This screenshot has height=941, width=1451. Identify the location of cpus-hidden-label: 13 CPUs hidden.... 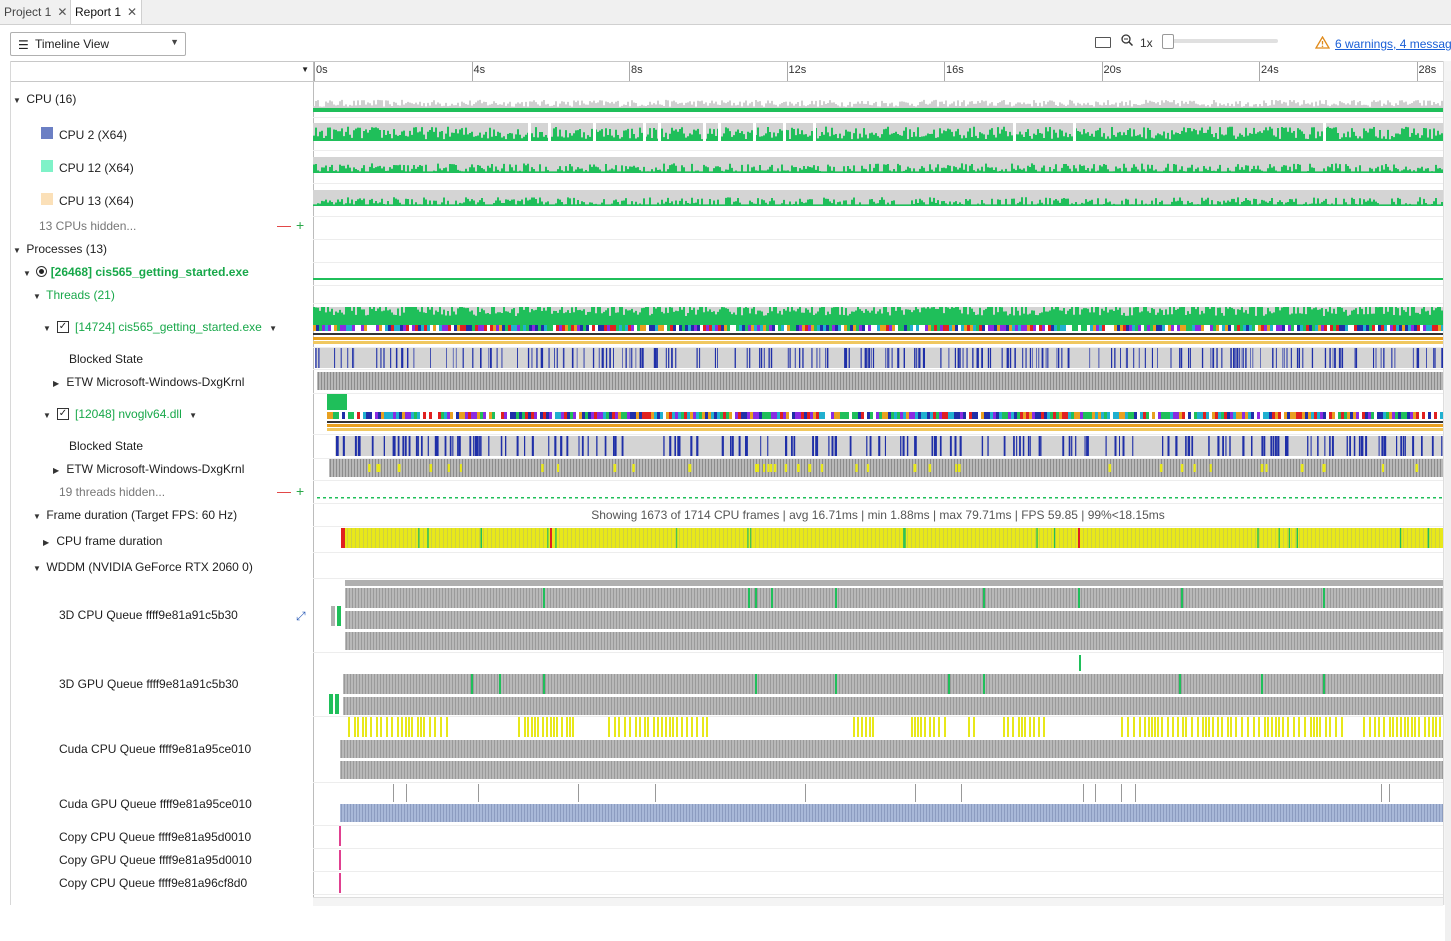
(88, 226).